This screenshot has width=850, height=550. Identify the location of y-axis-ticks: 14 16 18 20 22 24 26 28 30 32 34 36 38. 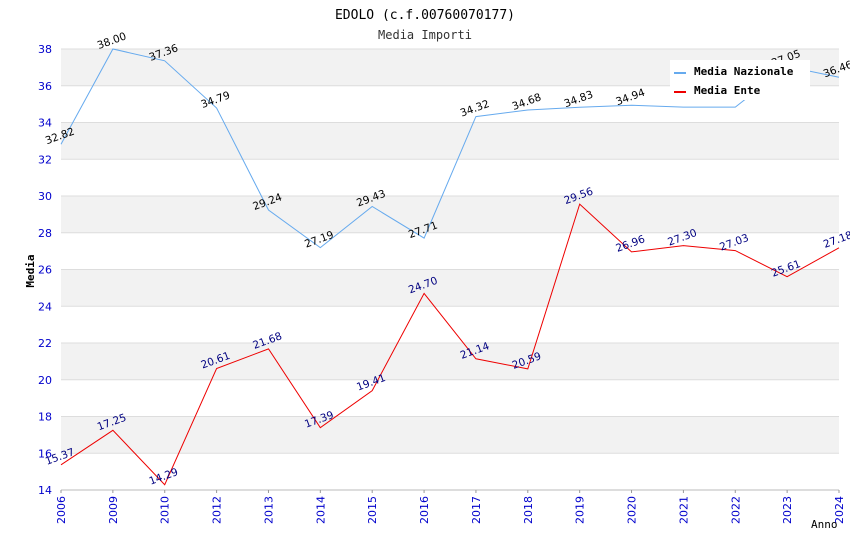
(45, 270).